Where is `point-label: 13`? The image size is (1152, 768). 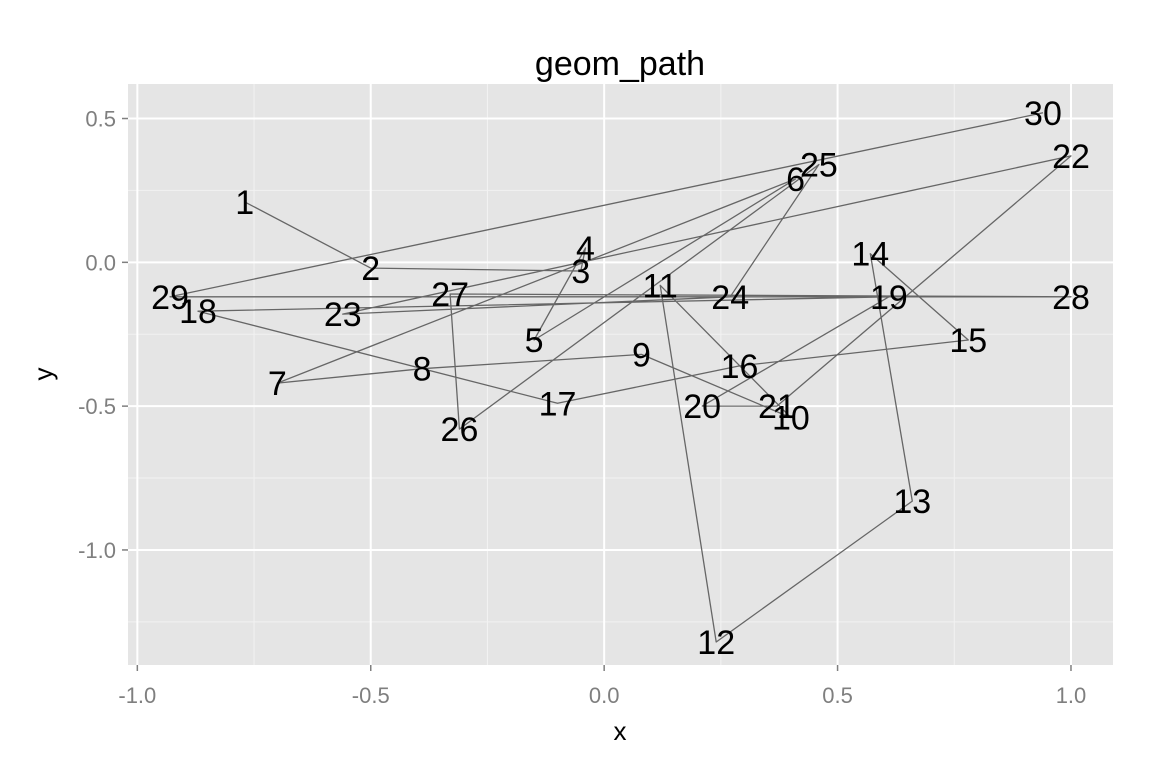 point-label: 13 is located at coordinates (912, 502).